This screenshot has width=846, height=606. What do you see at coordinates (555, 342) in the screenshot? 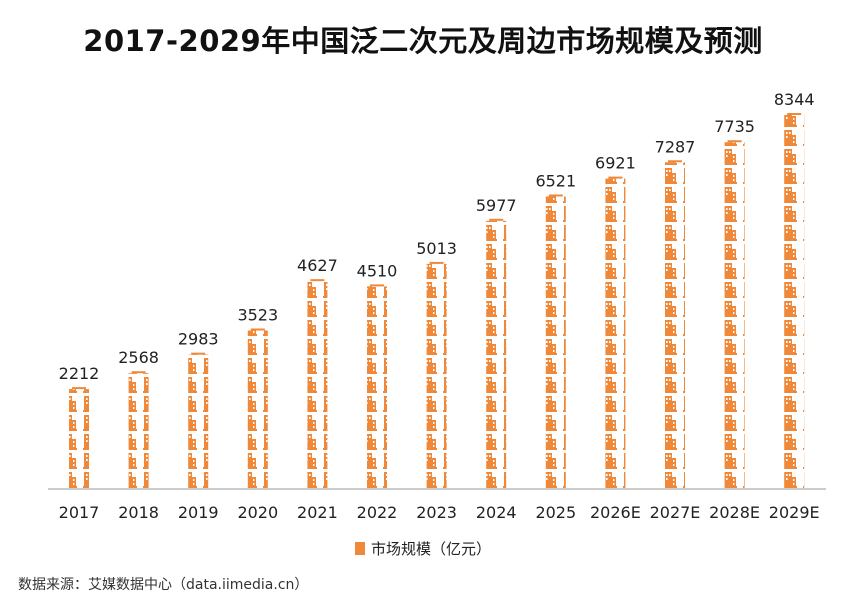
I see `bar-2025` at bounding box center [555, 342].